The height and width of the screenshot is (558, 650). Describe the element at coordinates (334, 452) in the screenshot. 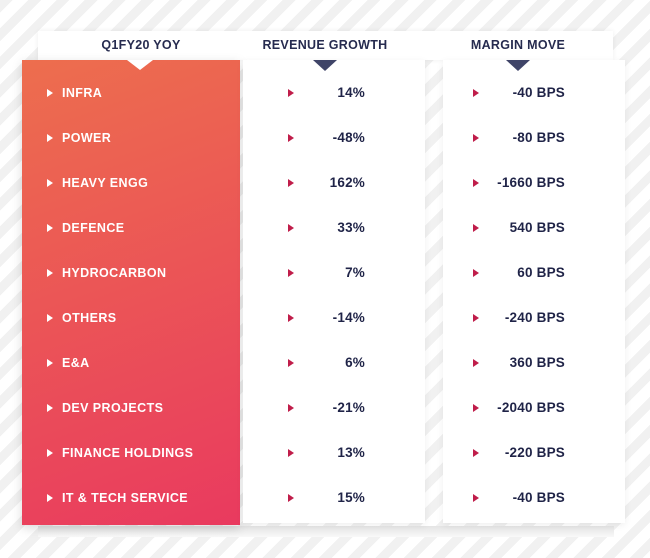

I see `revenue-growth-row: 13%` at that location.